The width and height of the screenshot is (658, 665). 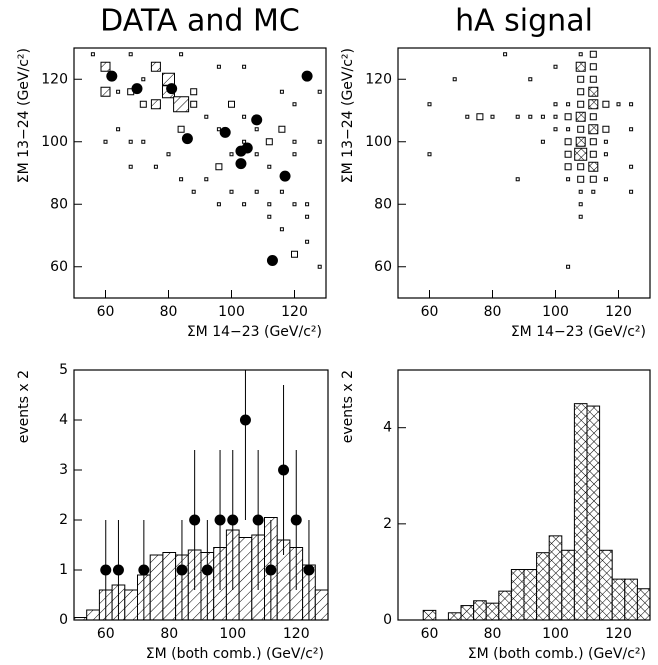 What do you see at coordinates (383, 267) in the screenshot?
I see `y-tick-label: 60` at bounding box center [383, 267].